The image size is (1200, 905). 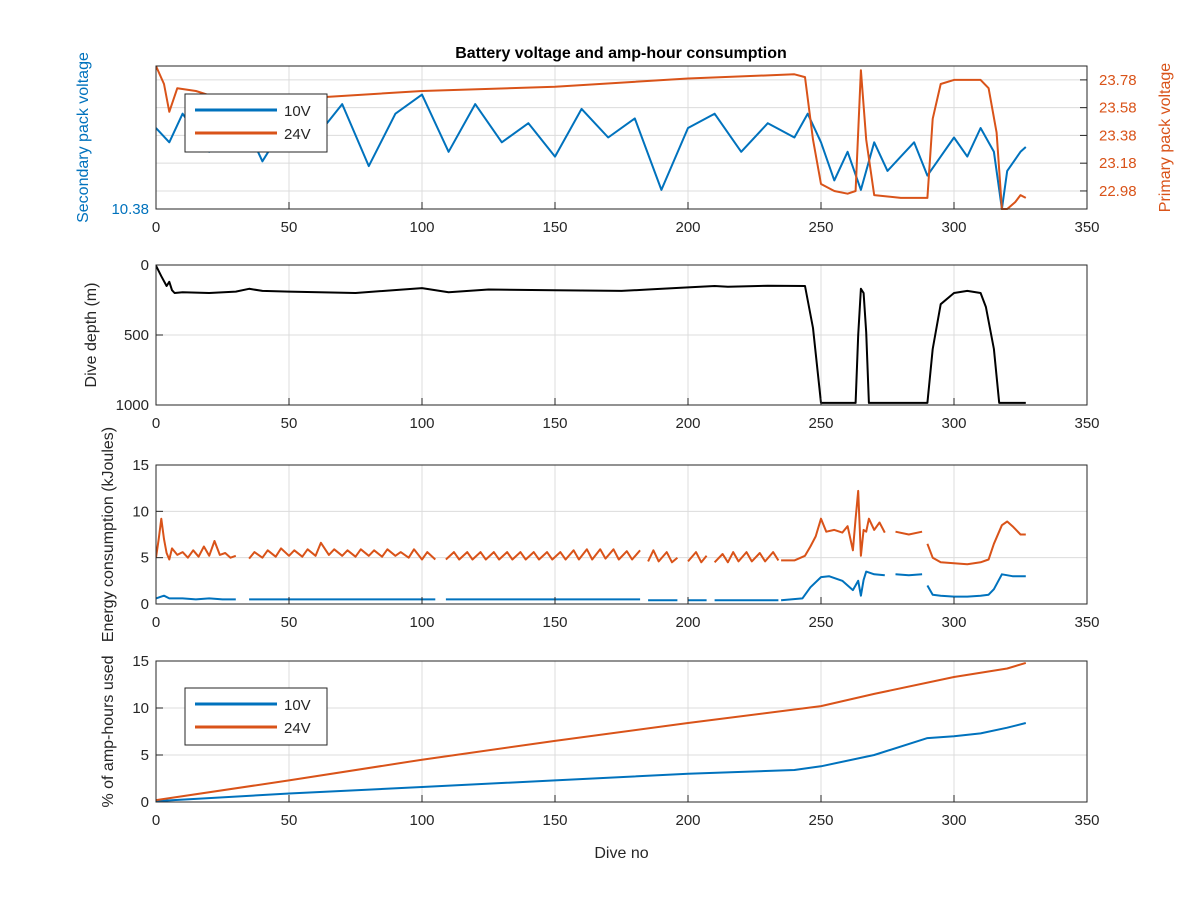 I want to click on energy-y-tick-label: 10, so click(x=140, y=511).